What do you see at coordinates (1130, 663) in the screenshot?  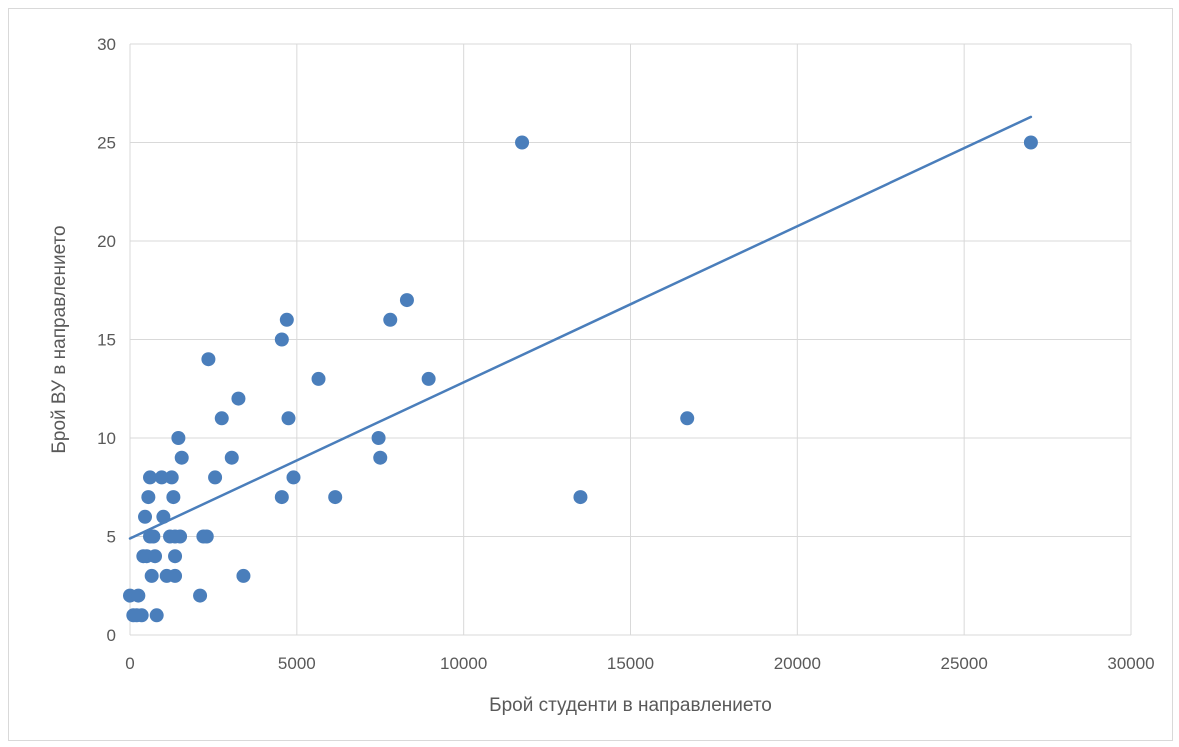 I see `x-tick-label: 30000` at bounding box center [1130, 663].